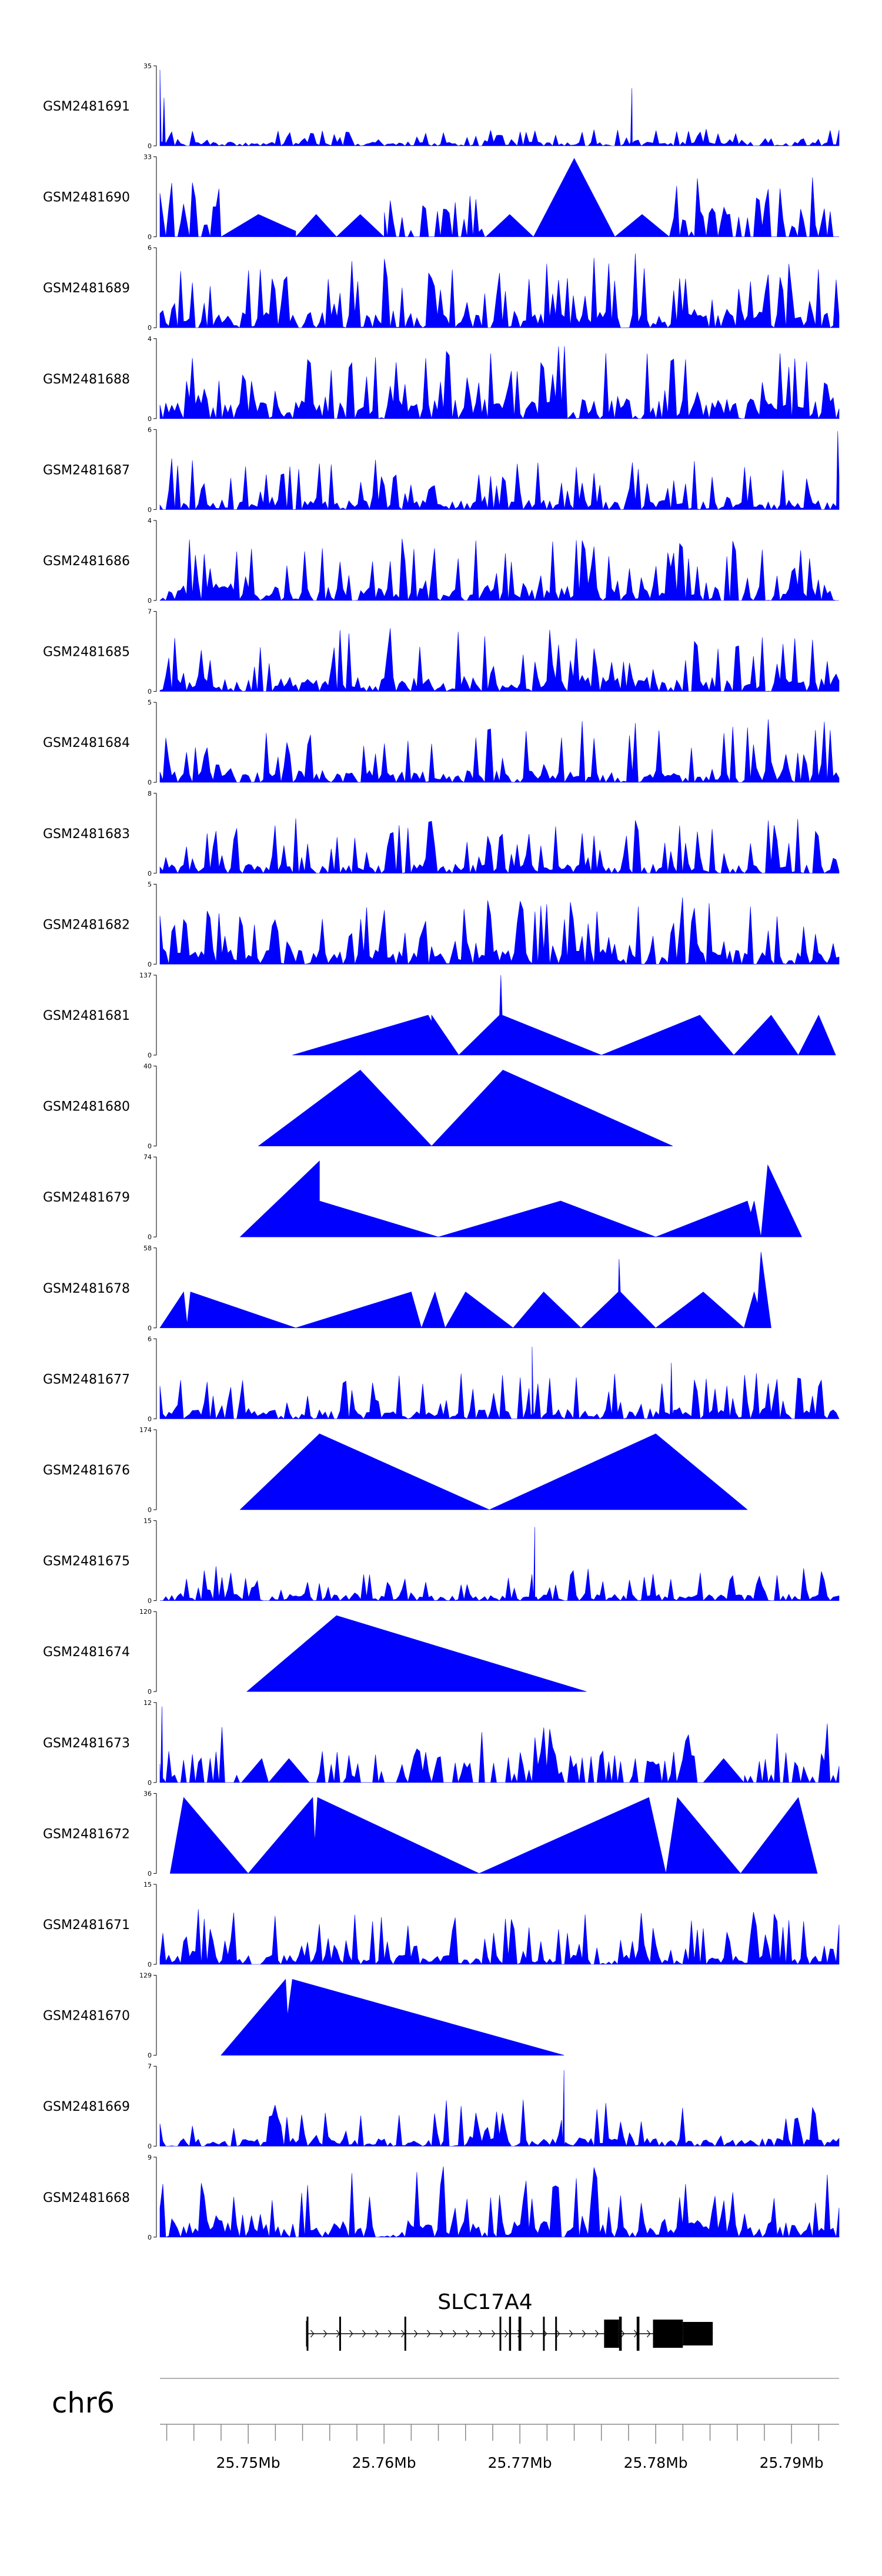  Describe the element at coordinates (86, 1016) in the screenshot. I see `track-label: GSM2481681` at that location.